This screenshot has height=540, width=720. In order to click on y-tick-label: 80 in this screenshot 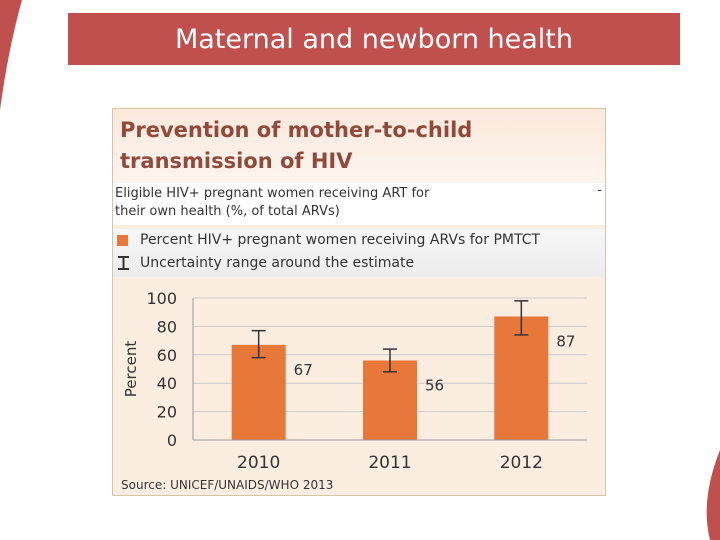, I will do `click(167, 326)`.